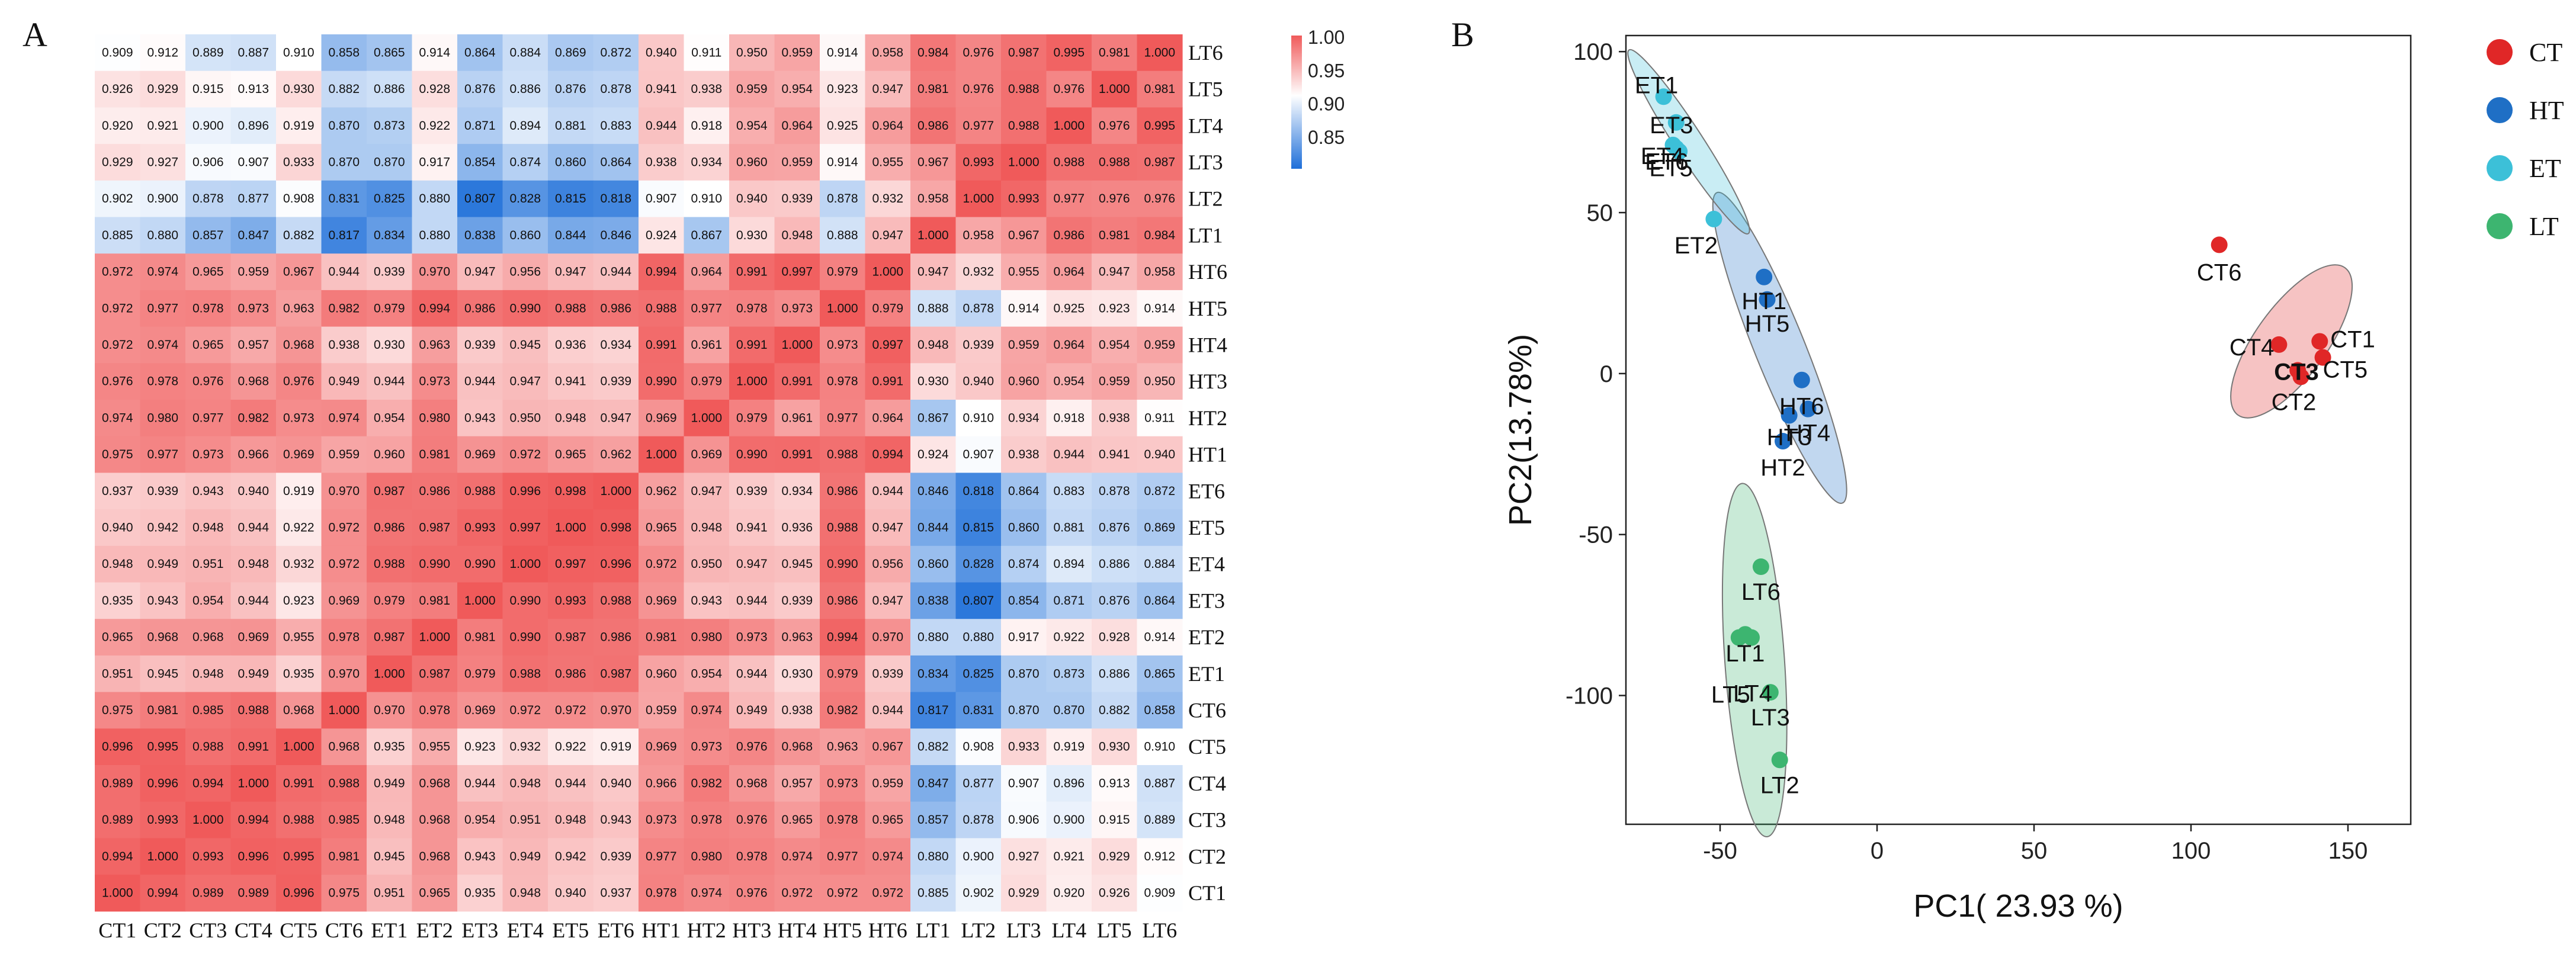  I want to click on heatmap-cell-value: 0.947, so click(1114, 272).